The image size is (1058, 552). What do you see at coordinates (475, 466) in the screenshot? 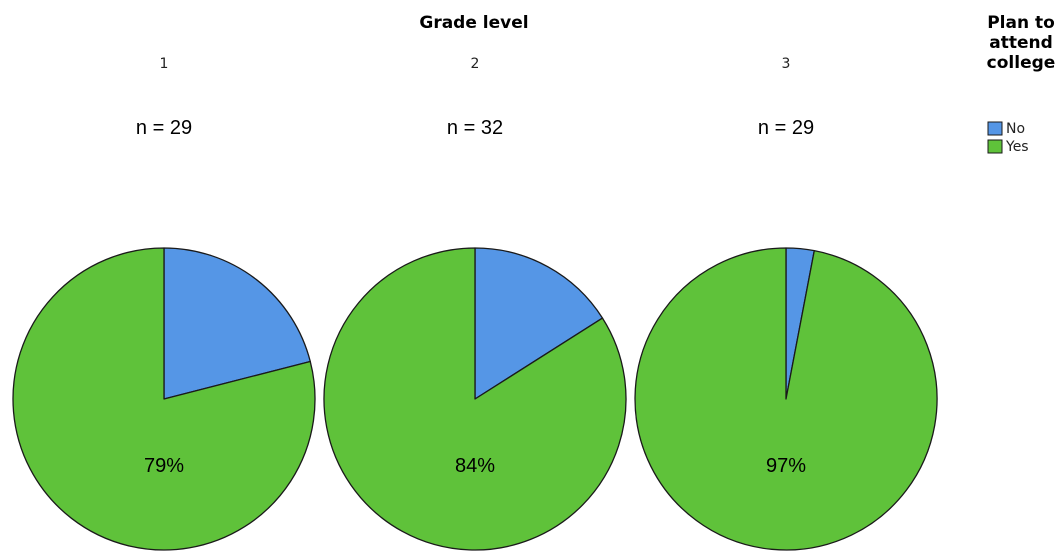
I see `slice-data-label: 84%` at bounding box center [475, 466].